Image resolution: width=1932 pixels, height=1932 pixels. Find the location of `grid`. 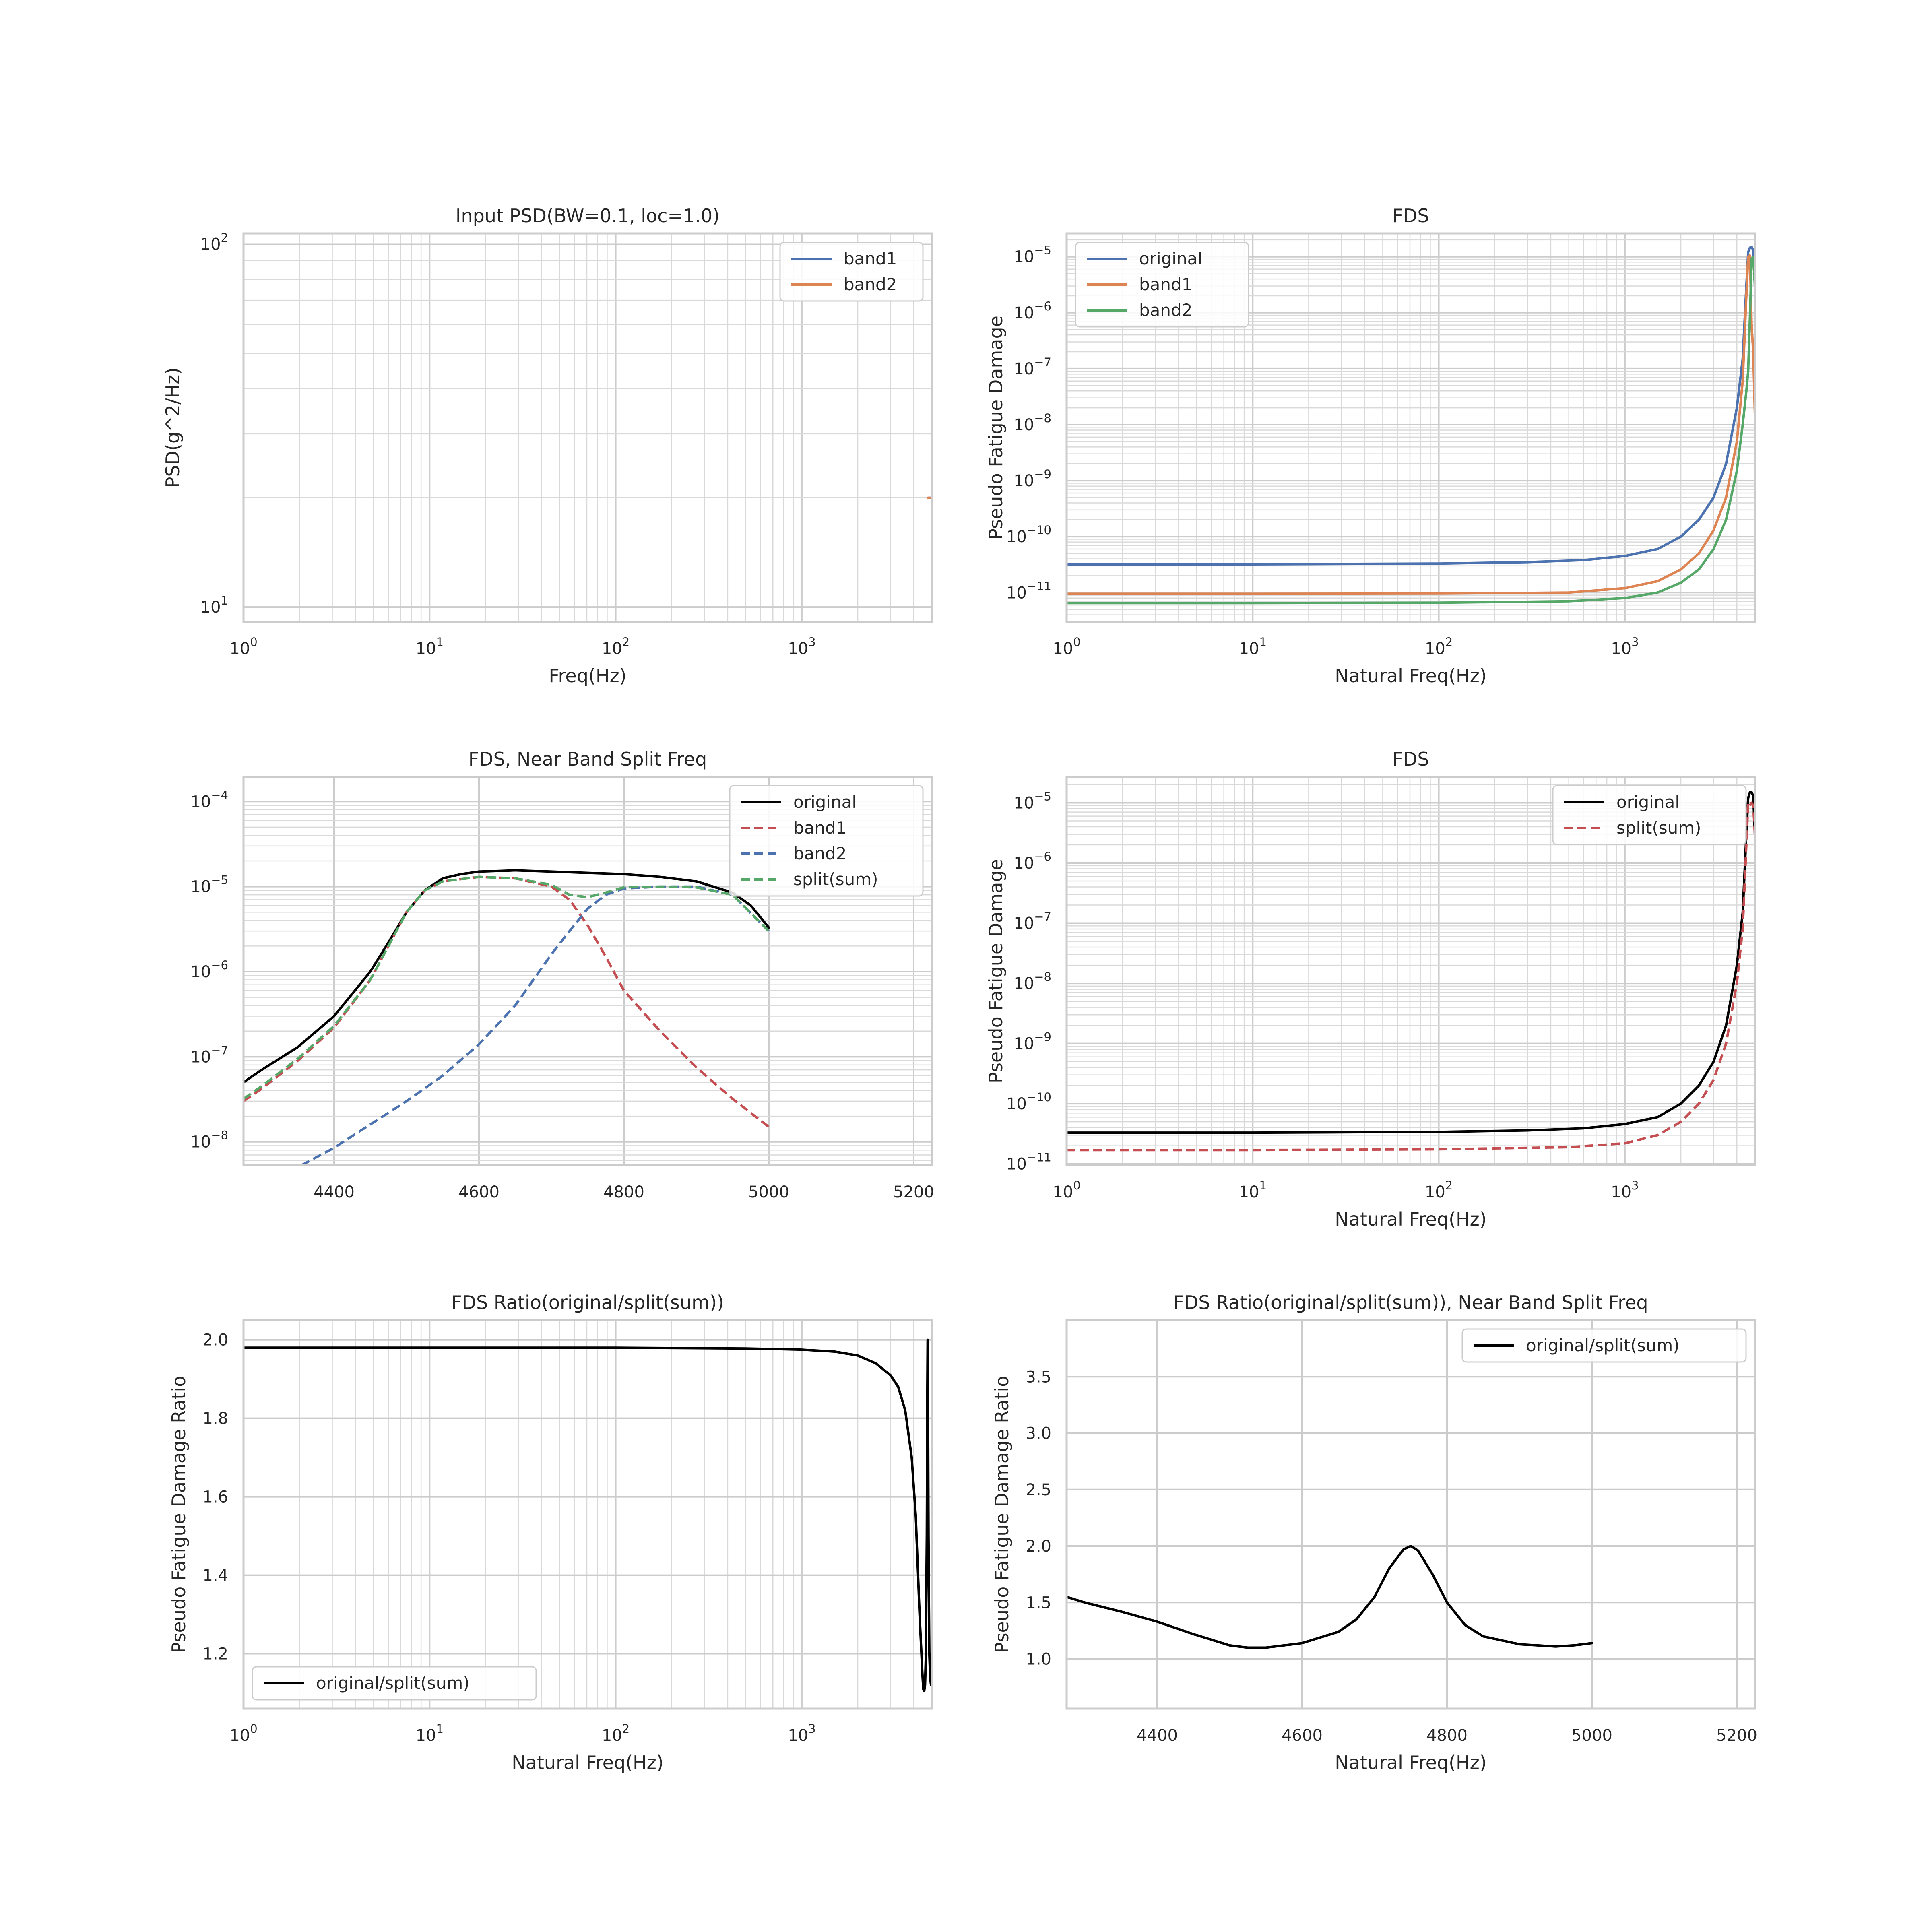

grid is located at coordinates (588, 971).